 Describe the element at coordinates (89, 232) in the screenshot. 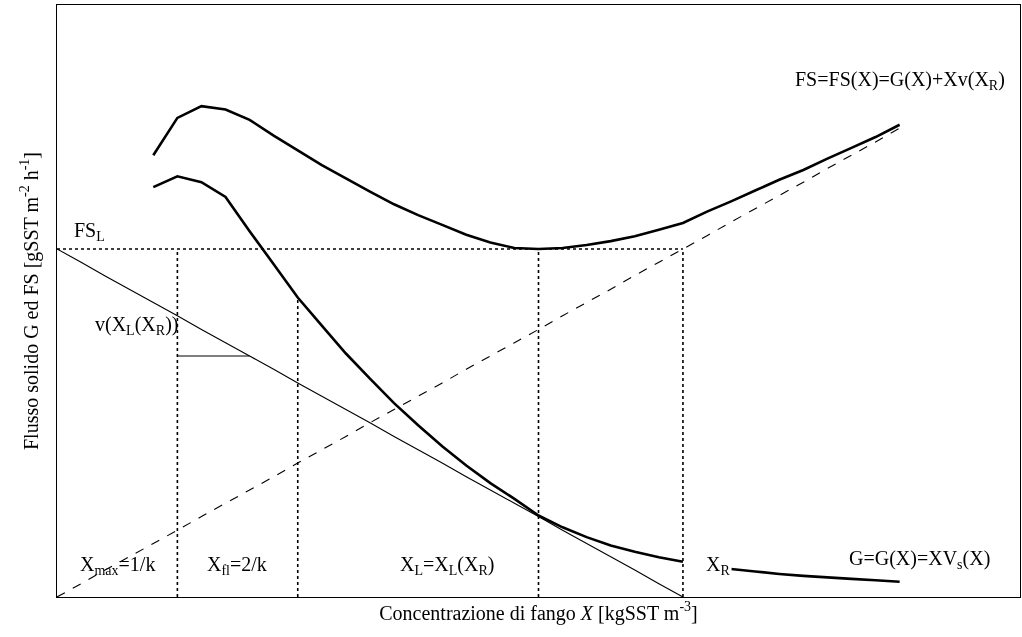

I see `annotation: FS$_{L}$` at that location.